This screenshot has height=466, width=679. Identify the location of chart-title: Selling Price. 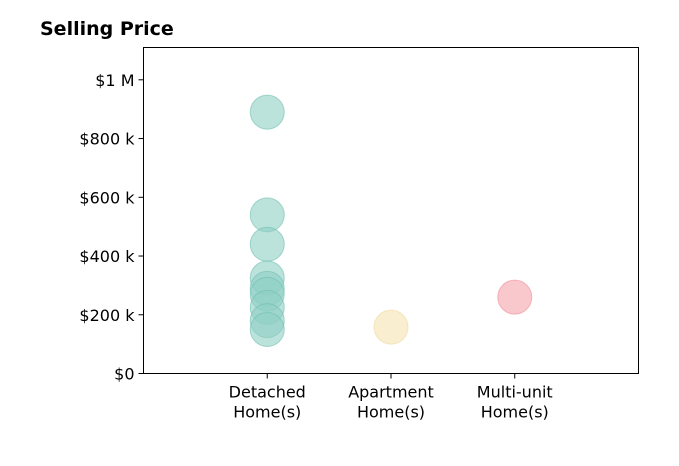
(107, 29).